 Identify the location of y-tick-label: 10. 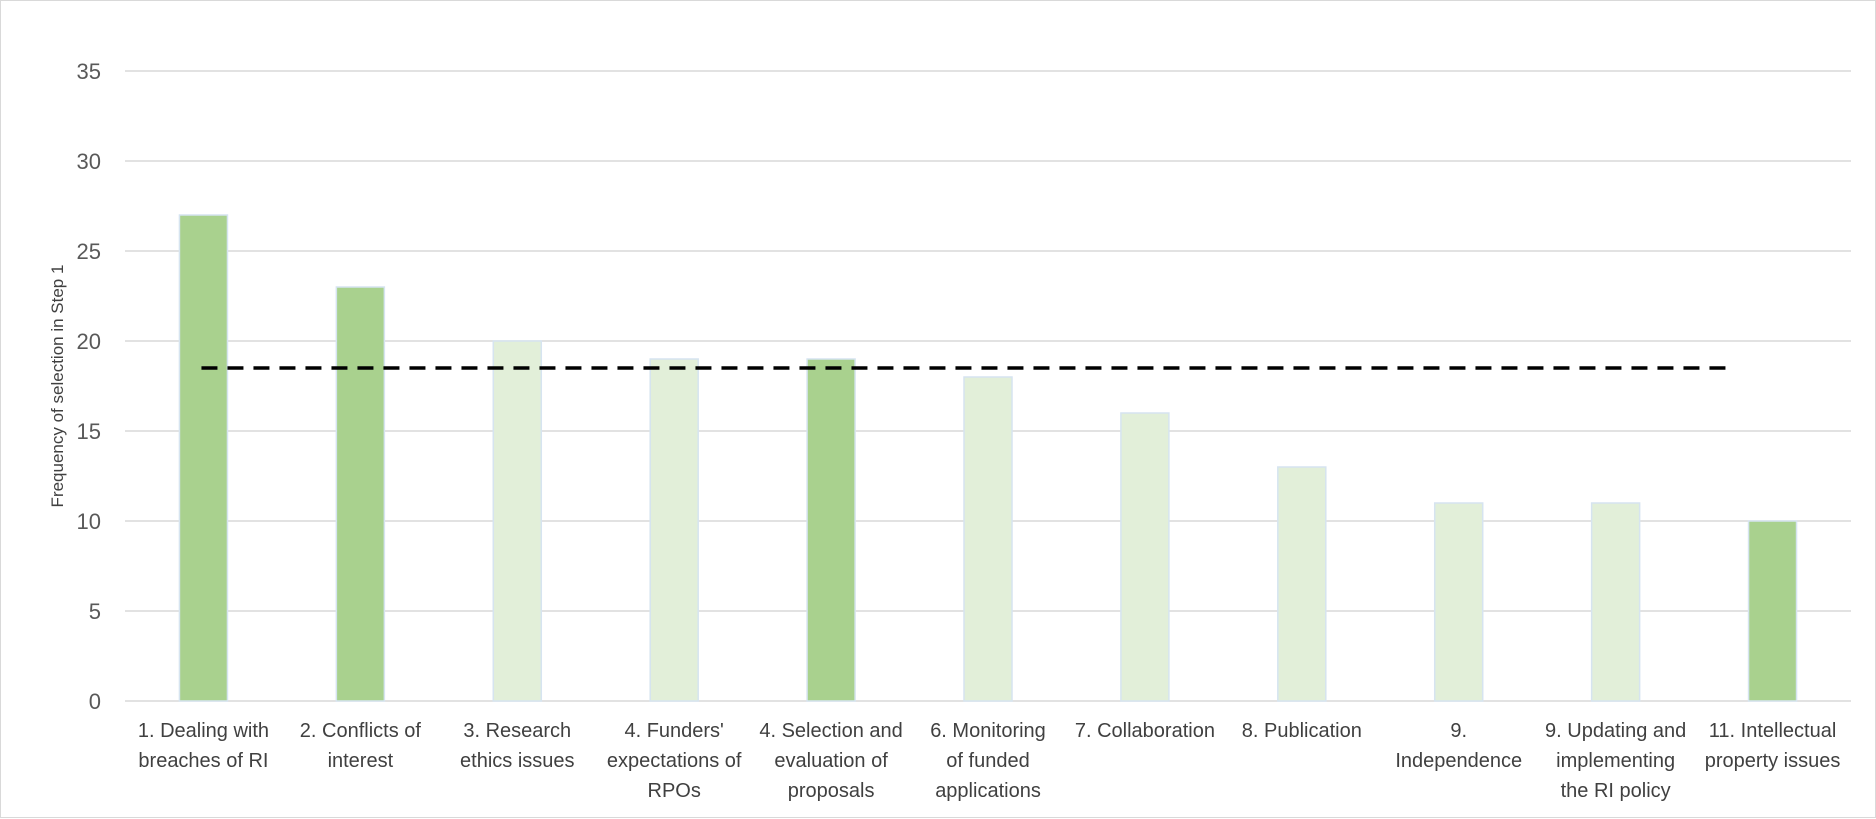
(89, 521).